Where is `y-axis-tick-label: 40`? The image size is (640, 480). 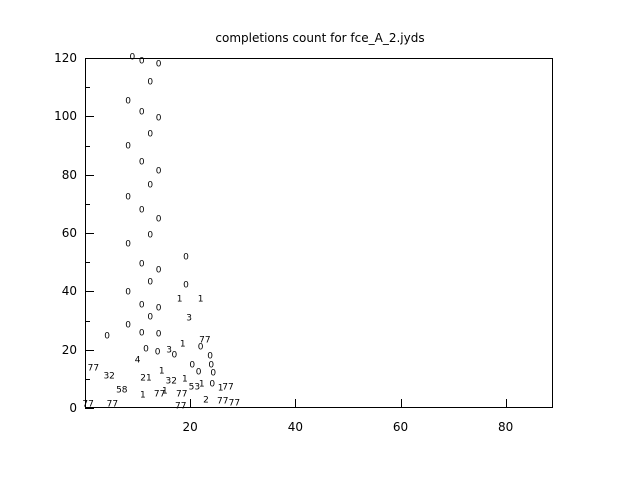
y-axis-tick-label: 40 is located at coordinates (69, 291).